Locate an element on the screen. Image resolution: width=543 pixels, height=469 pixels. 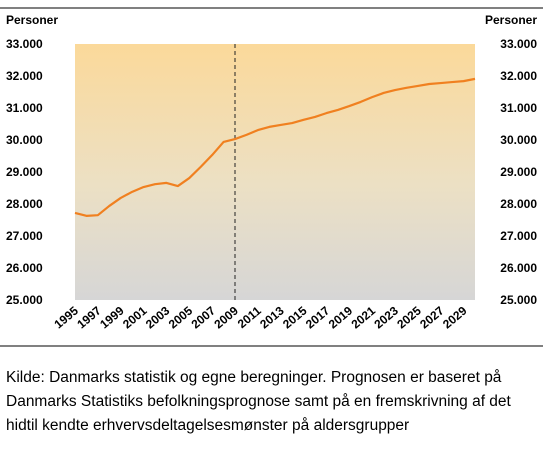
y2-tick-label: 25.000 is located at coordinates (518, 300).